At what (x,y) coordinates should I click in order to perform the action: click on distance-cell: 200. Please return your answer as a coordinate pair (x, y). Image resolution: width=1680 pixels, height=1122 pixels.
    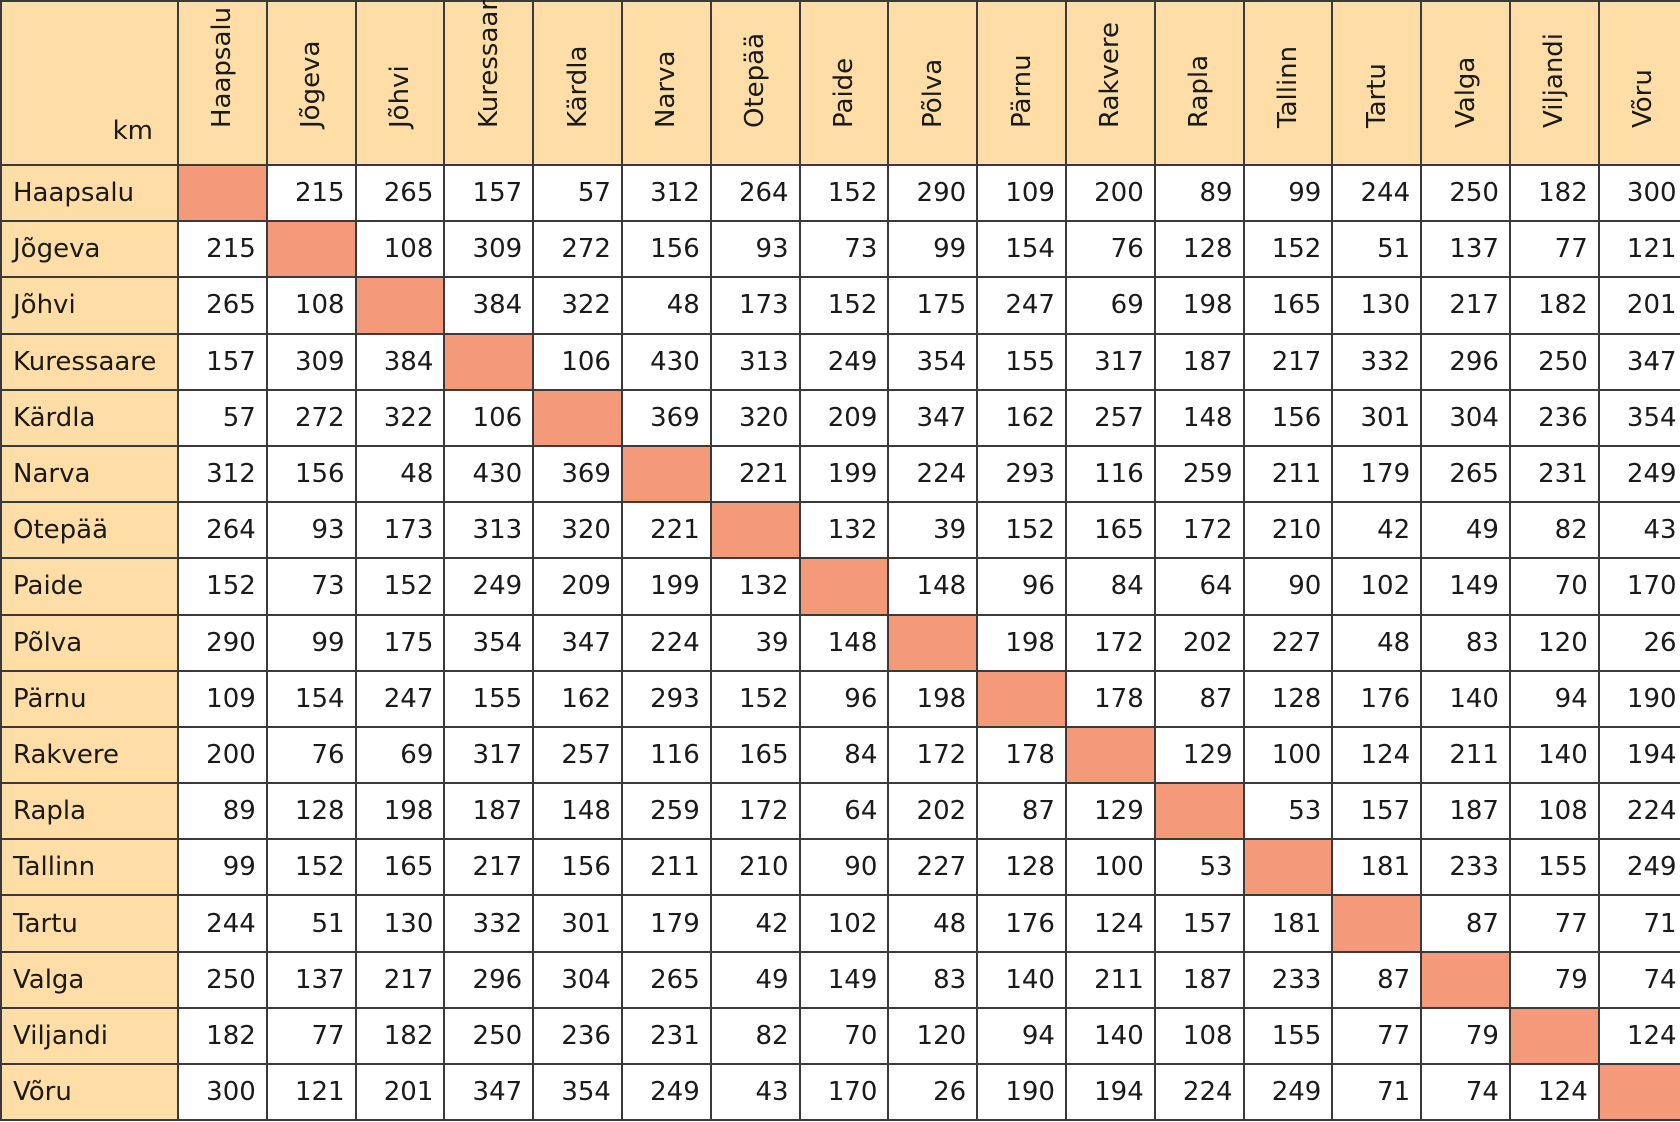
    Looking at the image, I should click on (1110, 193).